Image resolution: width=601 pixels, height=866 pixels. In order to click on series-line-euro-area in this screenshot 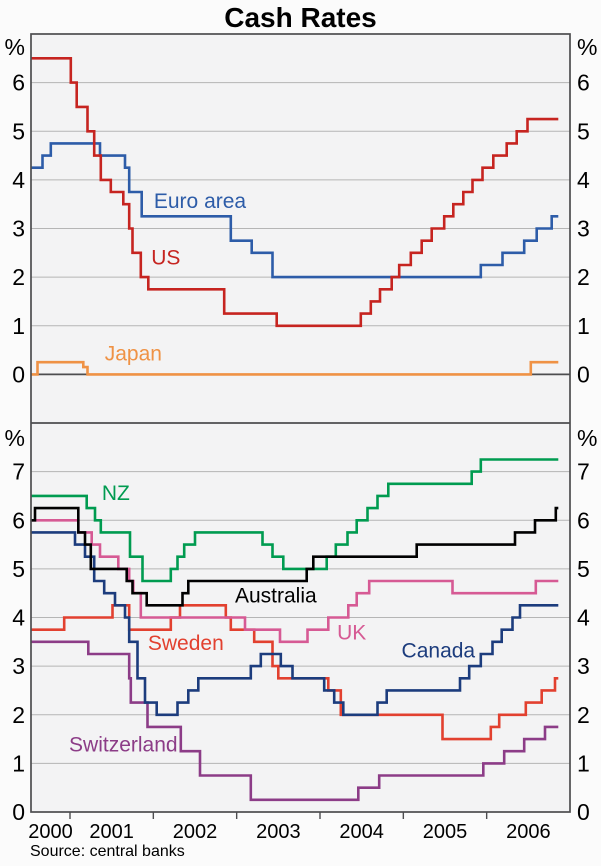, I will do `click(294, 210)`.